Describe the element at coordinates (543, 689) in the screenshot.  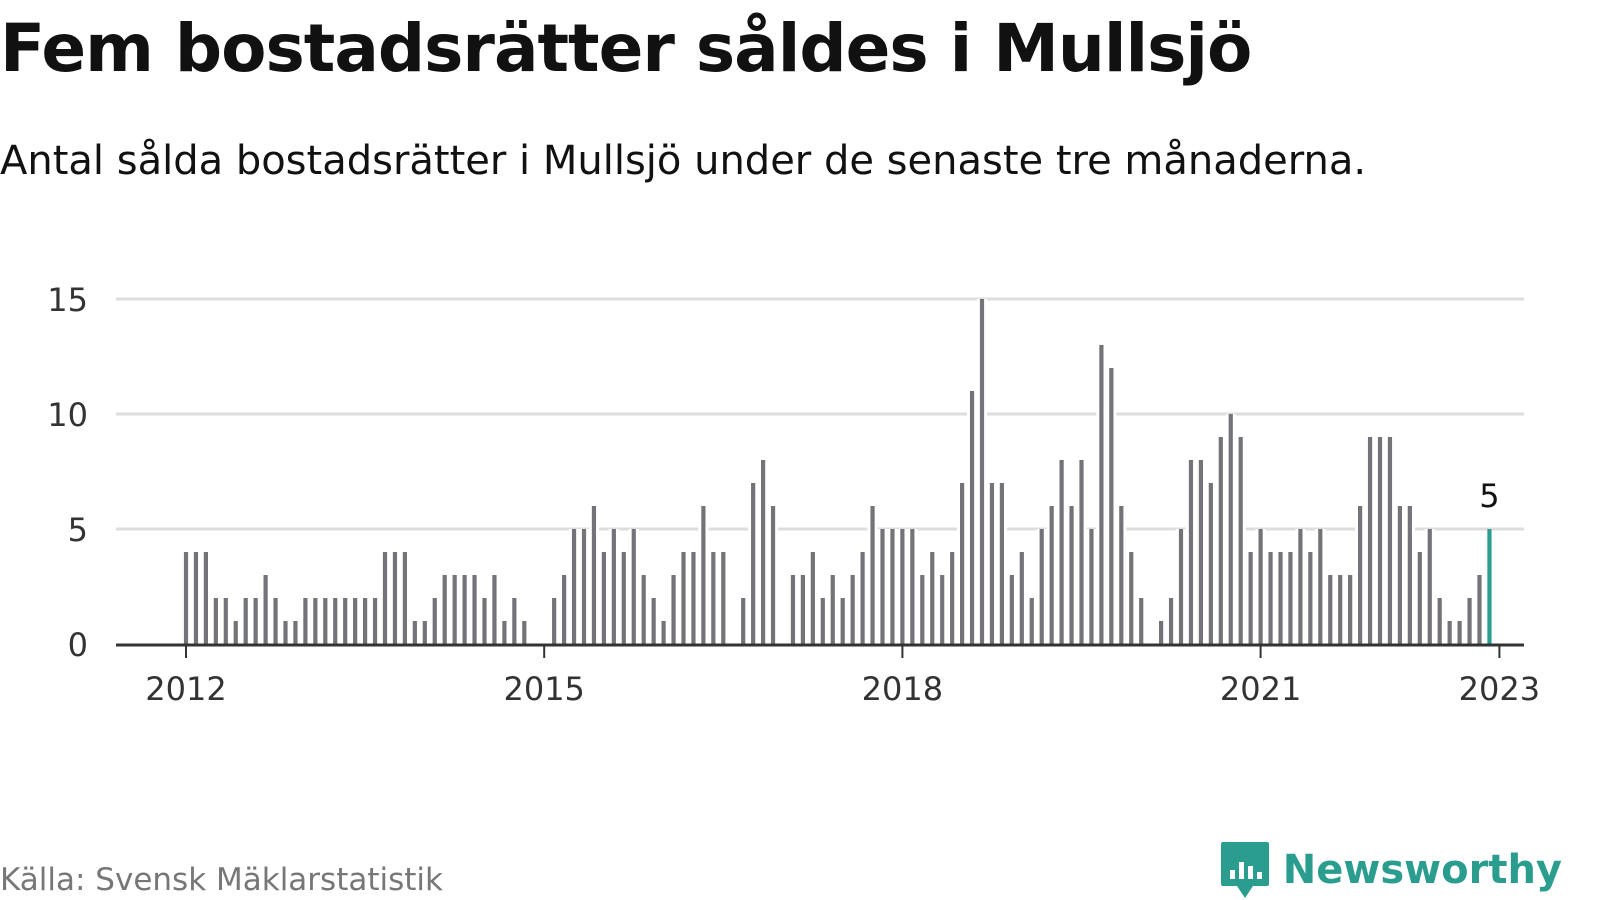
I see `x-tick-label-2015: 2015` at that location.